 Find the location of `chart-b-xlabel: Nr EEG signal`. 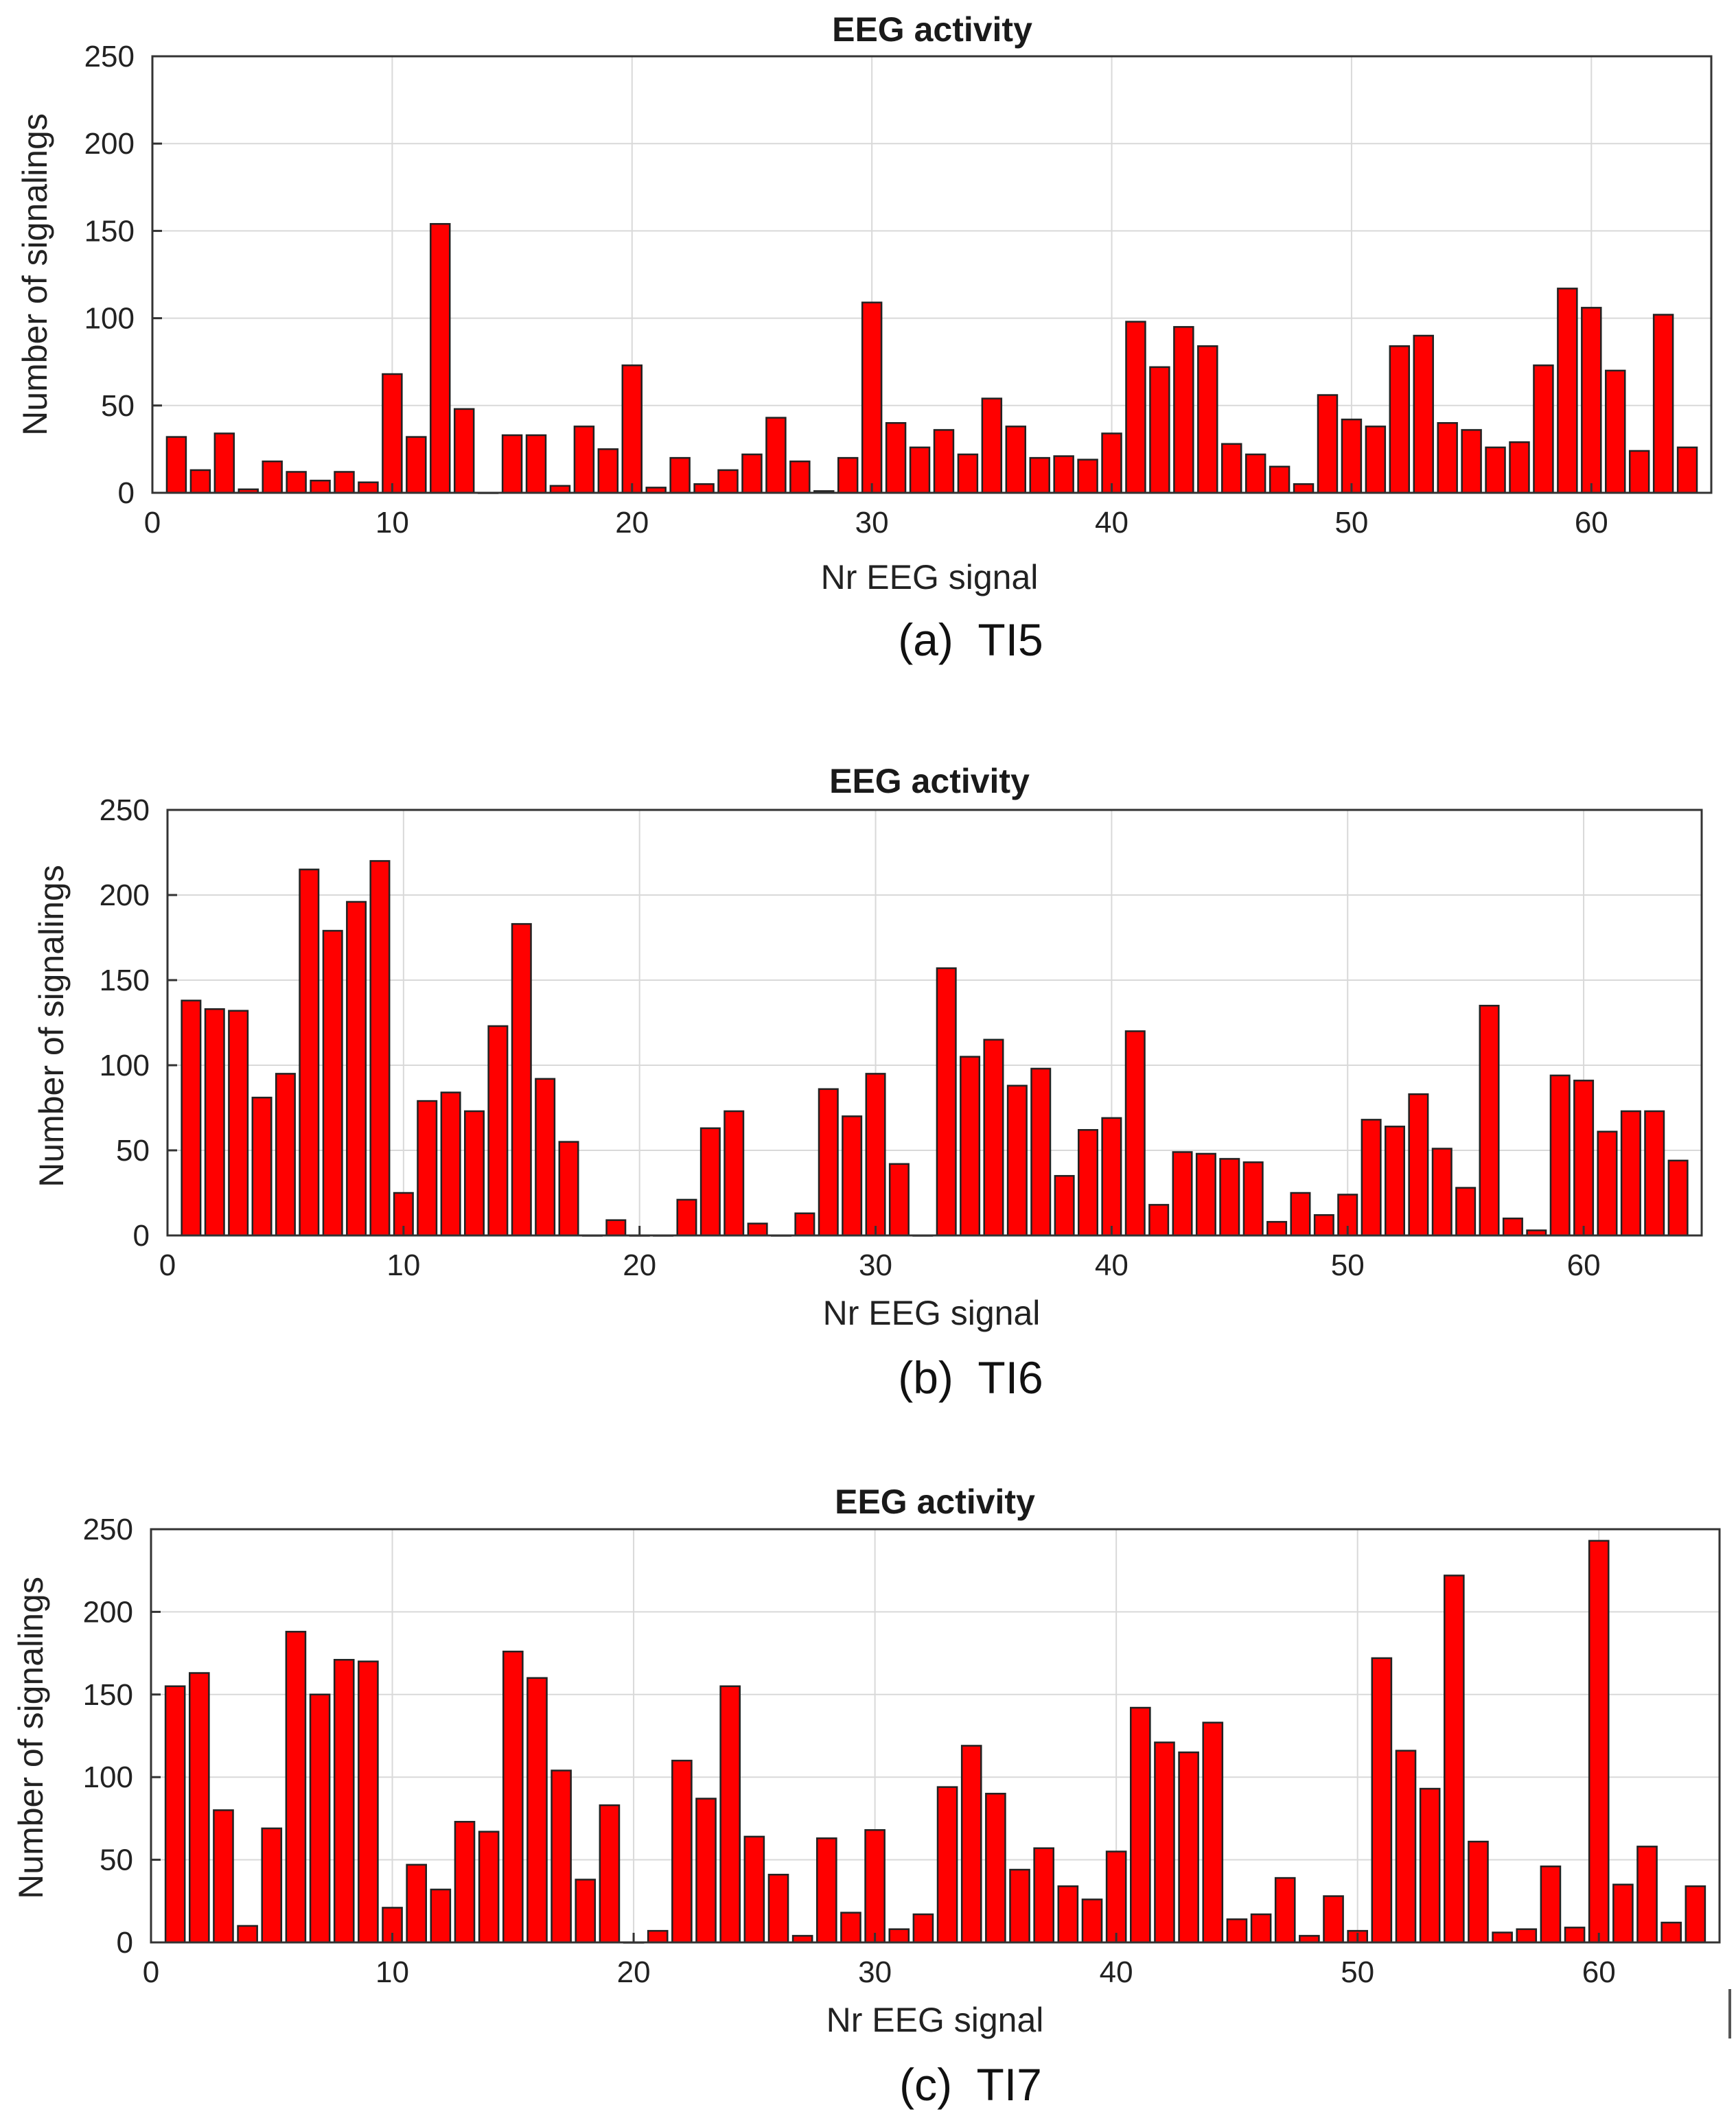

chart-b-xlabel: Nr EEG signal is located at coordinates (932, 1313).